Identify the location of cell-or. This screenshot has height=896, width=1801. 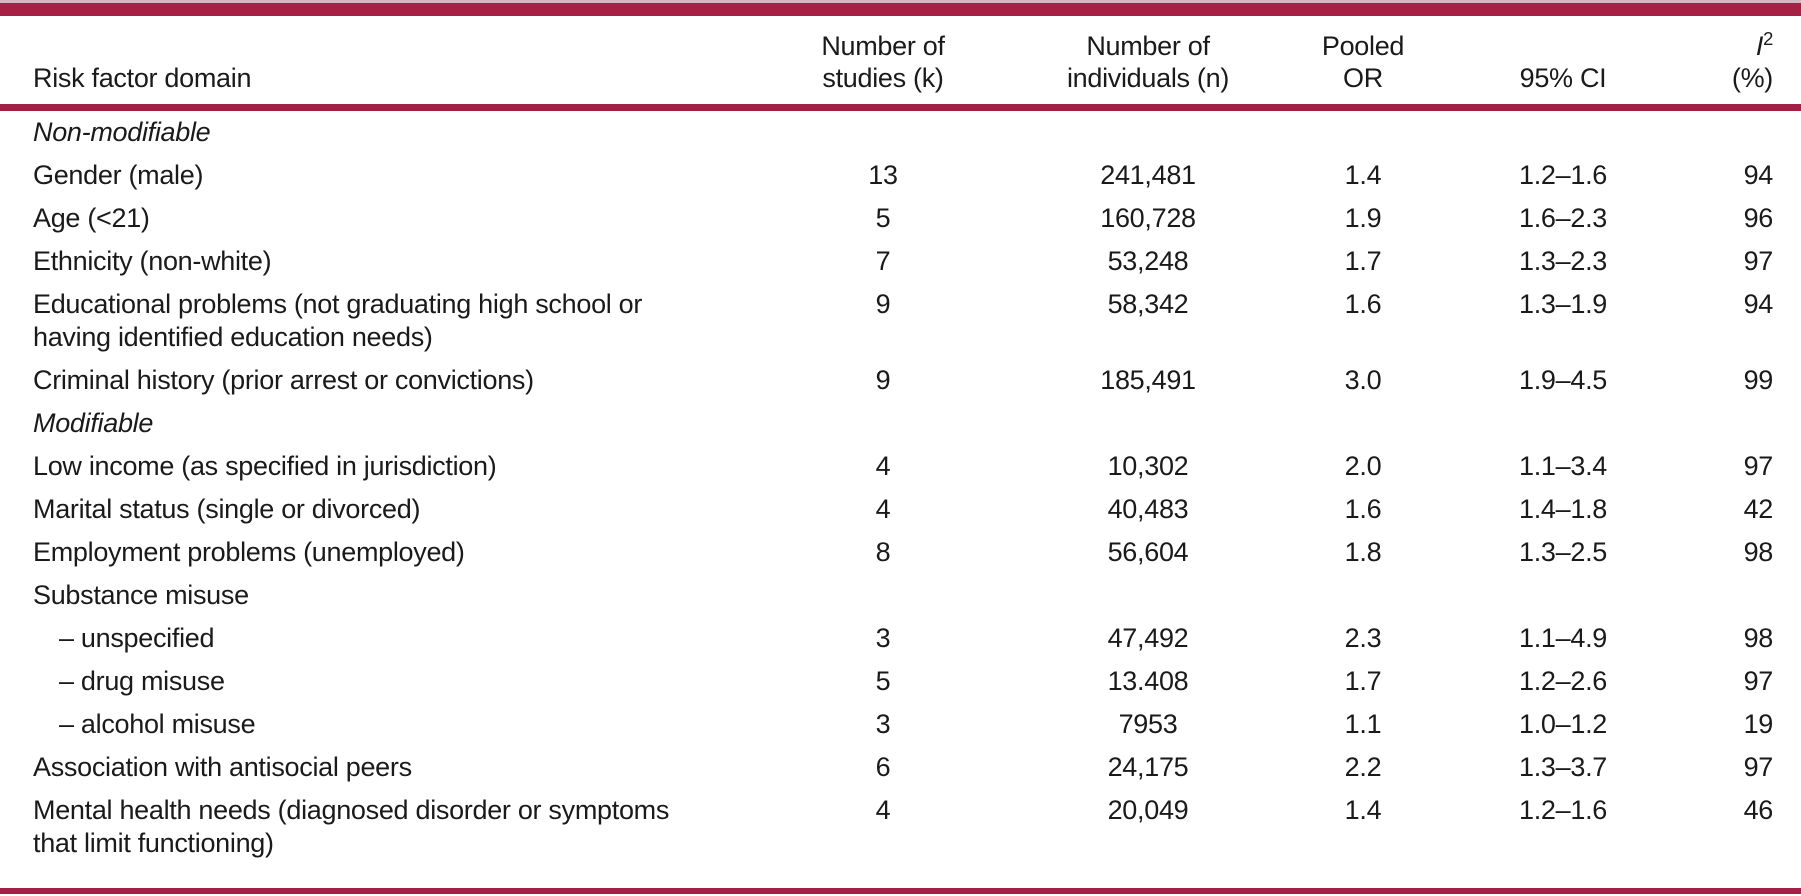
(1363, 595).